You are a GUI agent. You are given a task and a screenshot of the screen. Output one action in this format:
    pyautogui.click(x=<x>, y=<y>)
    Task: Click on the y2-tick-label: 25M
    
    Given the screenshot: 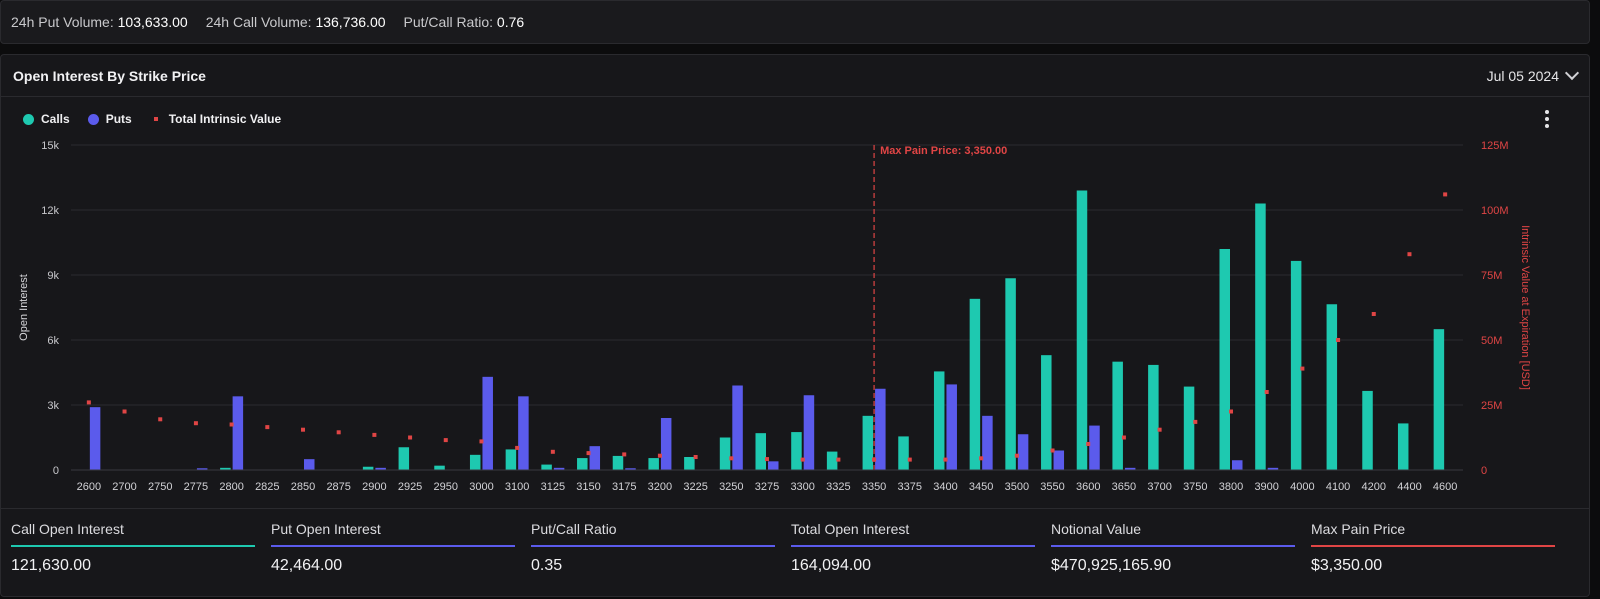 What is the action you would take?
    pyautogui.click(x=1491, y=406)
    